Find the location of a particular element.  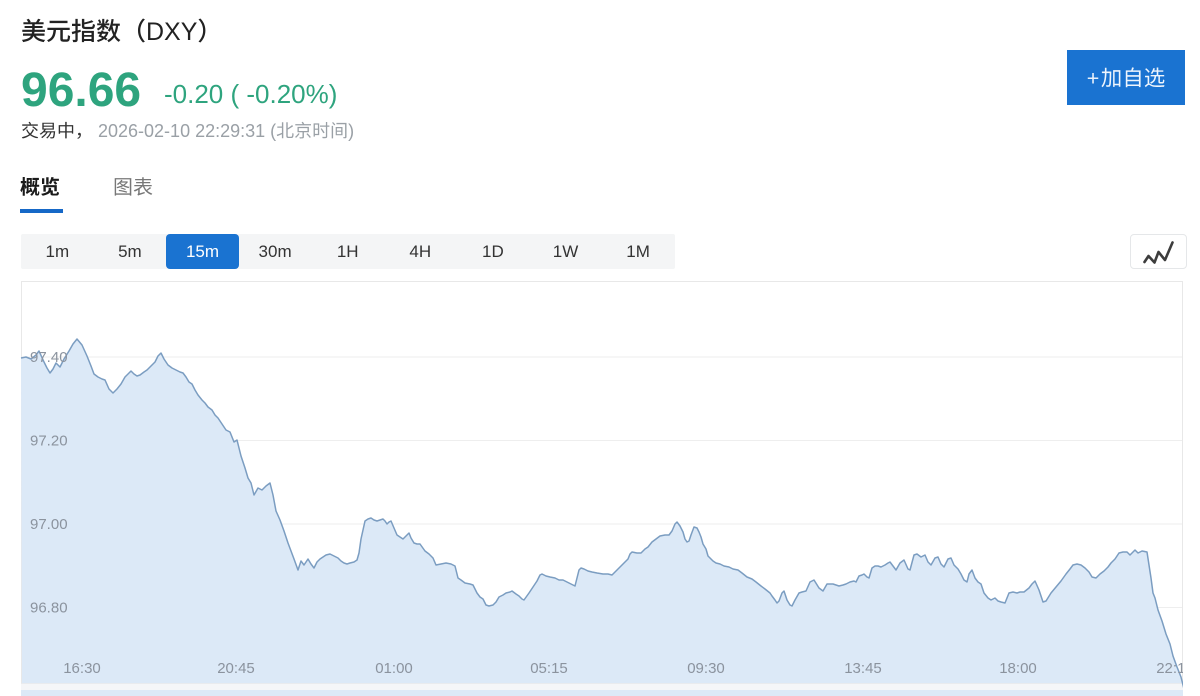

svg-text: 01:00 is located at coordinates (394, 668).